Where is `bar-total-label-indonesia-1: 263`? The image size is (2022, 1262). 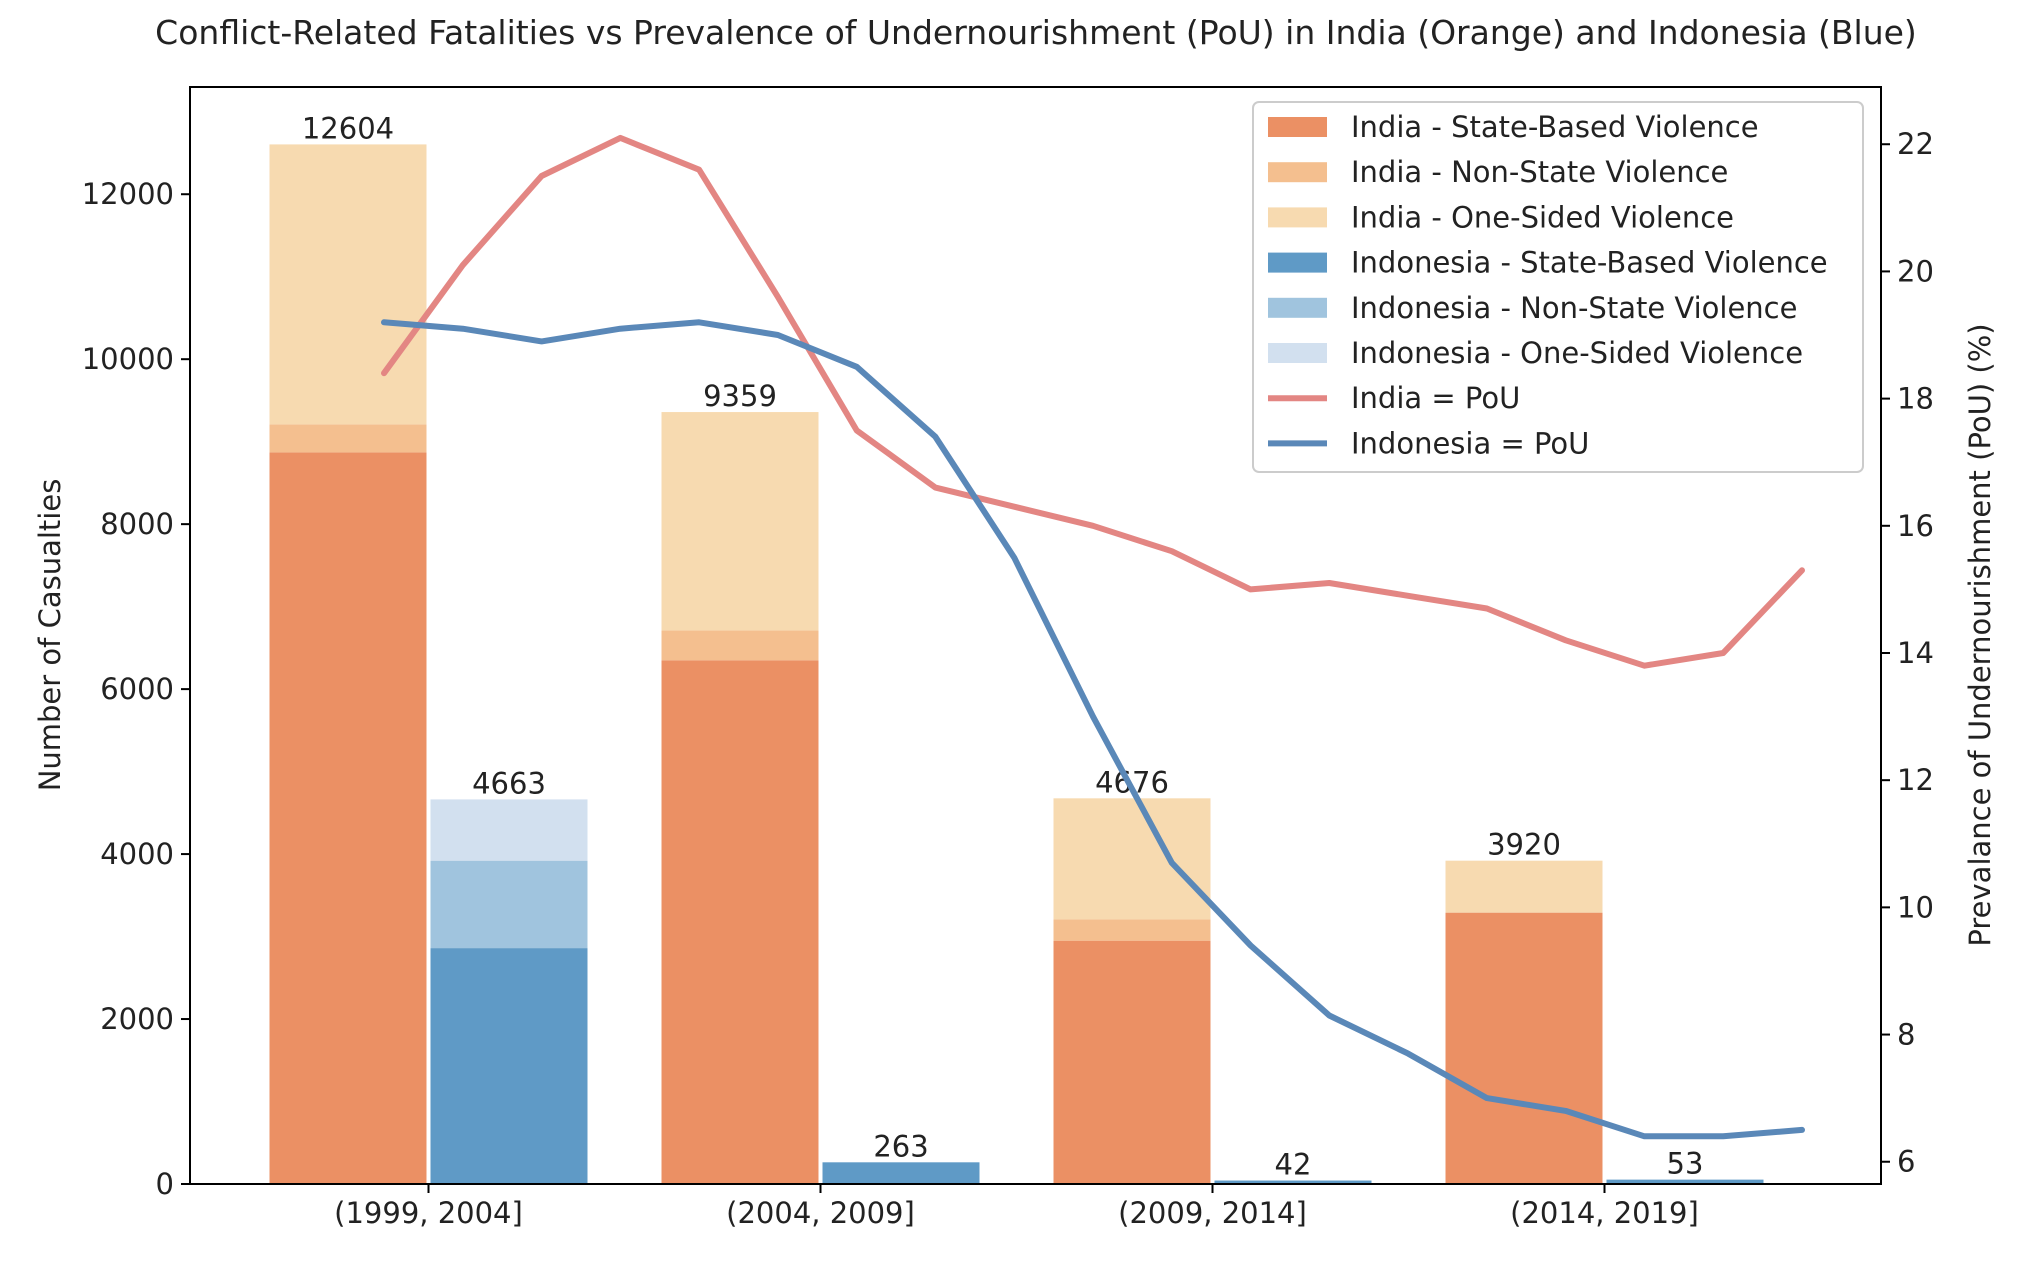 bar-total-label-indonesia-1: 263 is located at coordinates (900, 1146).